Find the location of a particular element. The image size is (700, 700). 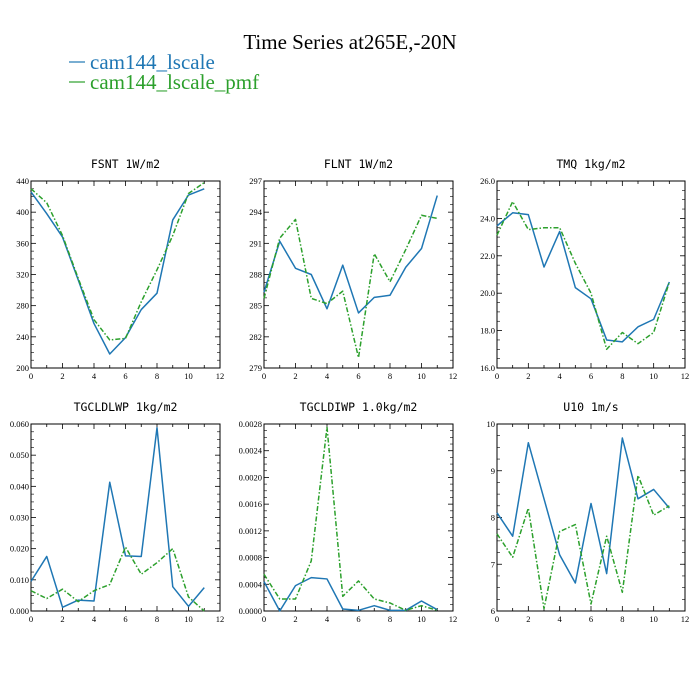

panel-u10-ytick-label: 8 is located at coordinates (493, 518).